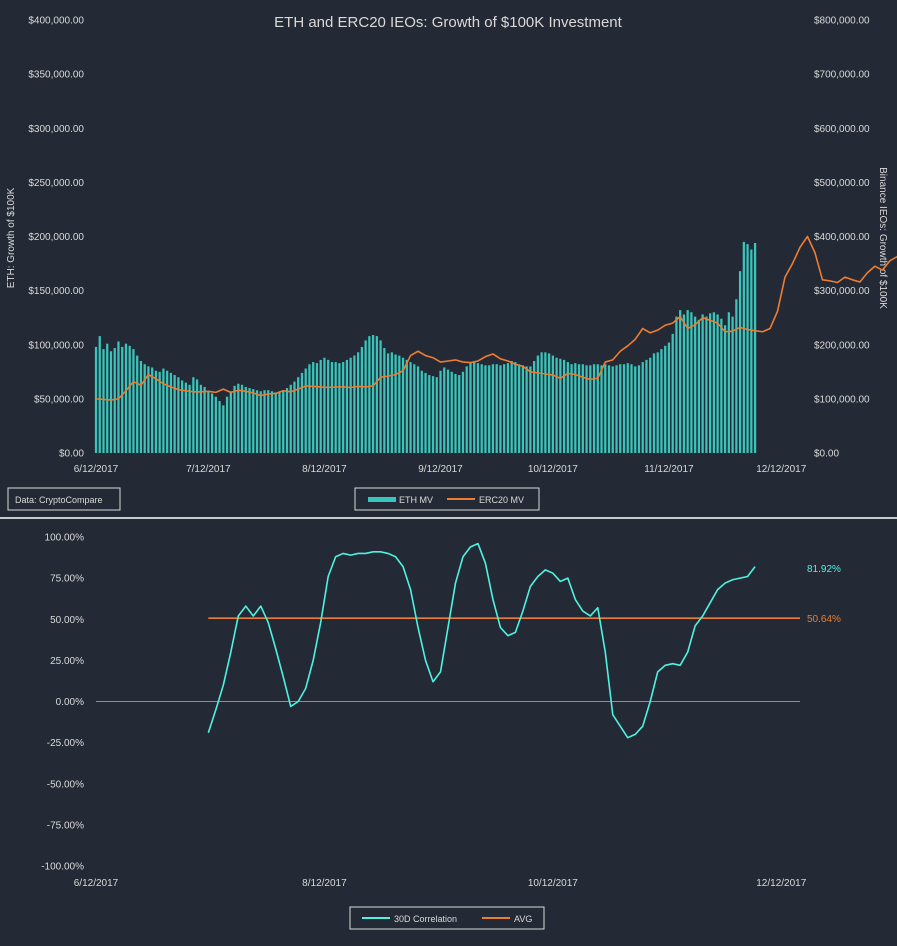  Describe the element at coordinates (11, 237) in the screenshot. I see `top-y-axis-label: ETH: Growth of $100K` at that location.